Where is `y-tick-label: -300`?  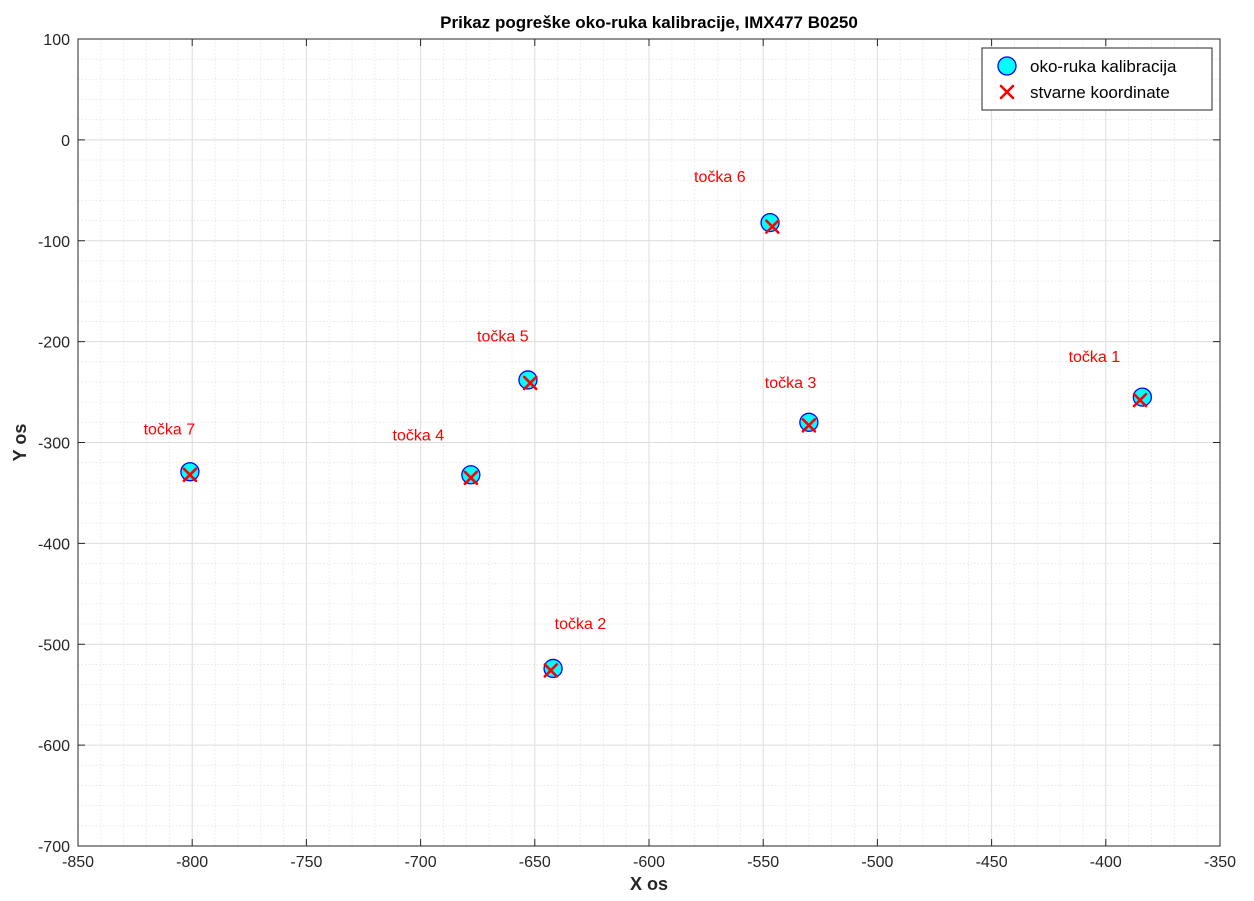
y-tick-label: -300 is located at coordinates (54, 444).